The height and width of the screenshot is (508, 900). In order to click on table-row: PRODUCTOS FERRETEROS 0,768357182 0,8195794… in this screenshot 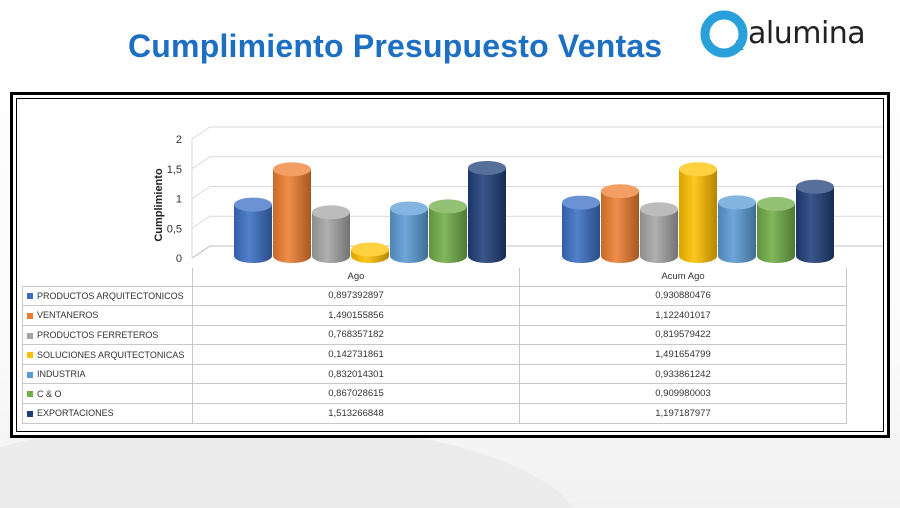, I will do `click(434, 335)`.